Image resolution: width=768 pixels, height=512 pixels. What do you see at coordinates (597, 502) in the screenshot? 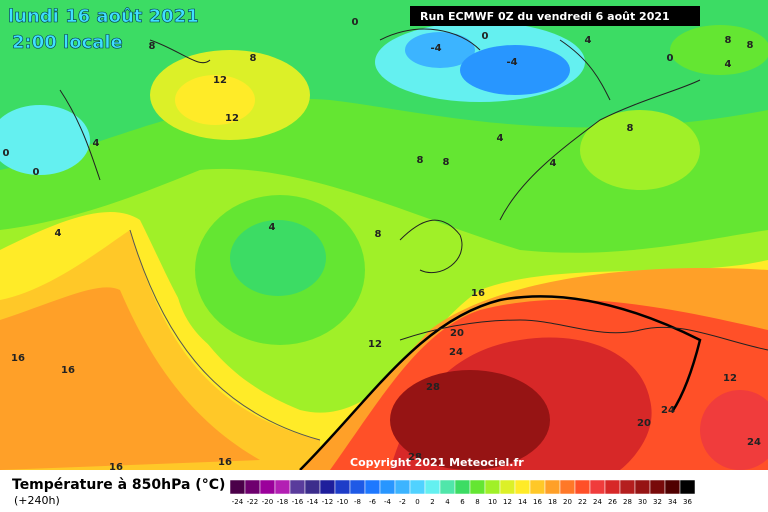
I see `scale-label: 24` at bounding box center [597, 502].